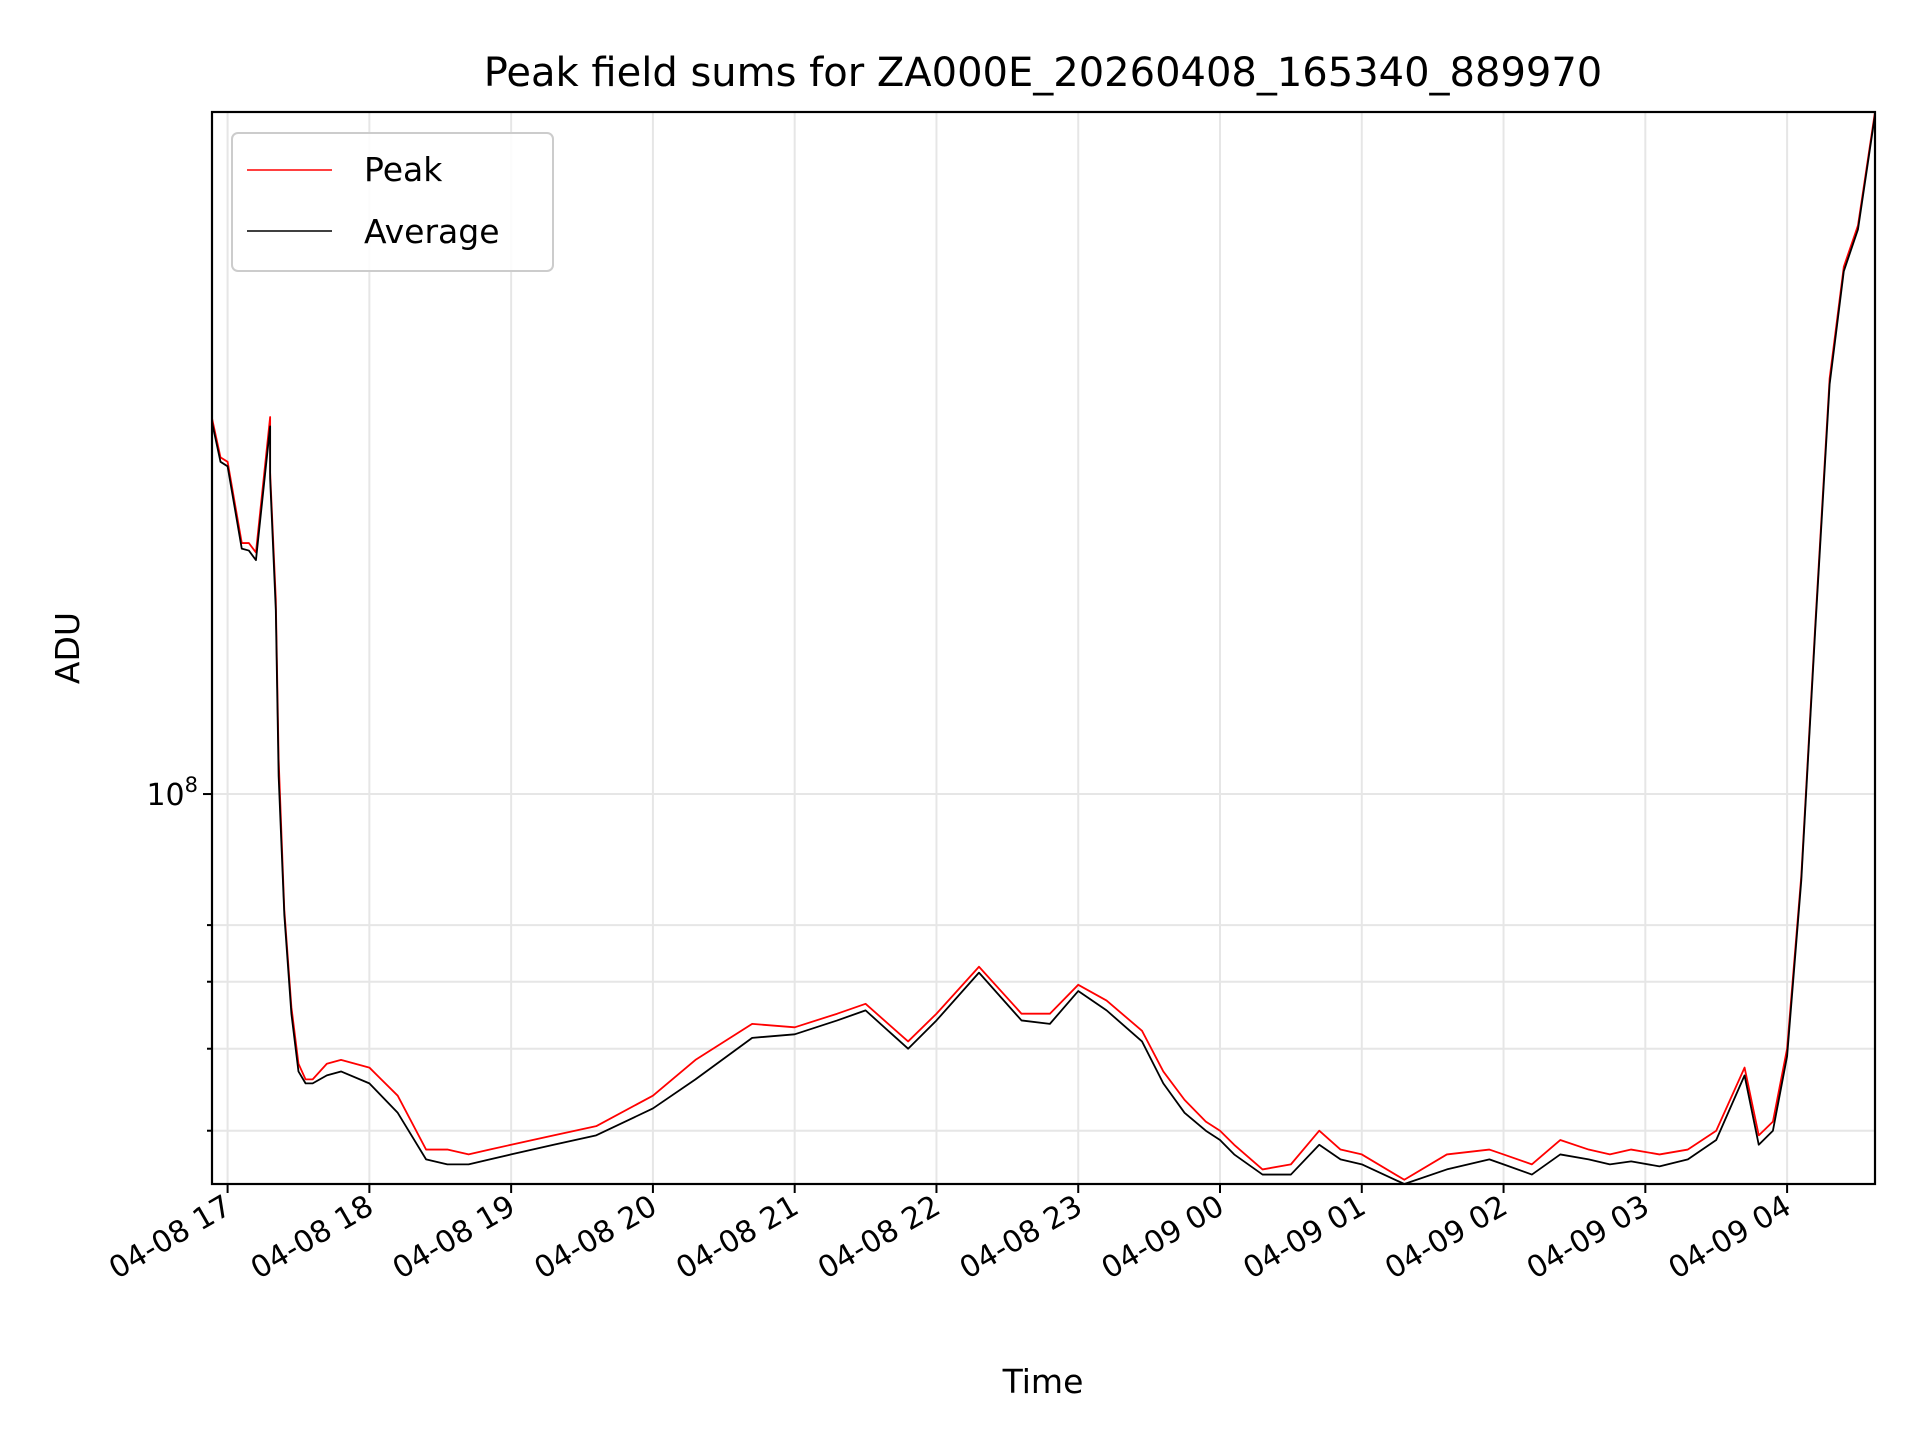  I want to click on y-tick-label: 108, so click(172, 793).